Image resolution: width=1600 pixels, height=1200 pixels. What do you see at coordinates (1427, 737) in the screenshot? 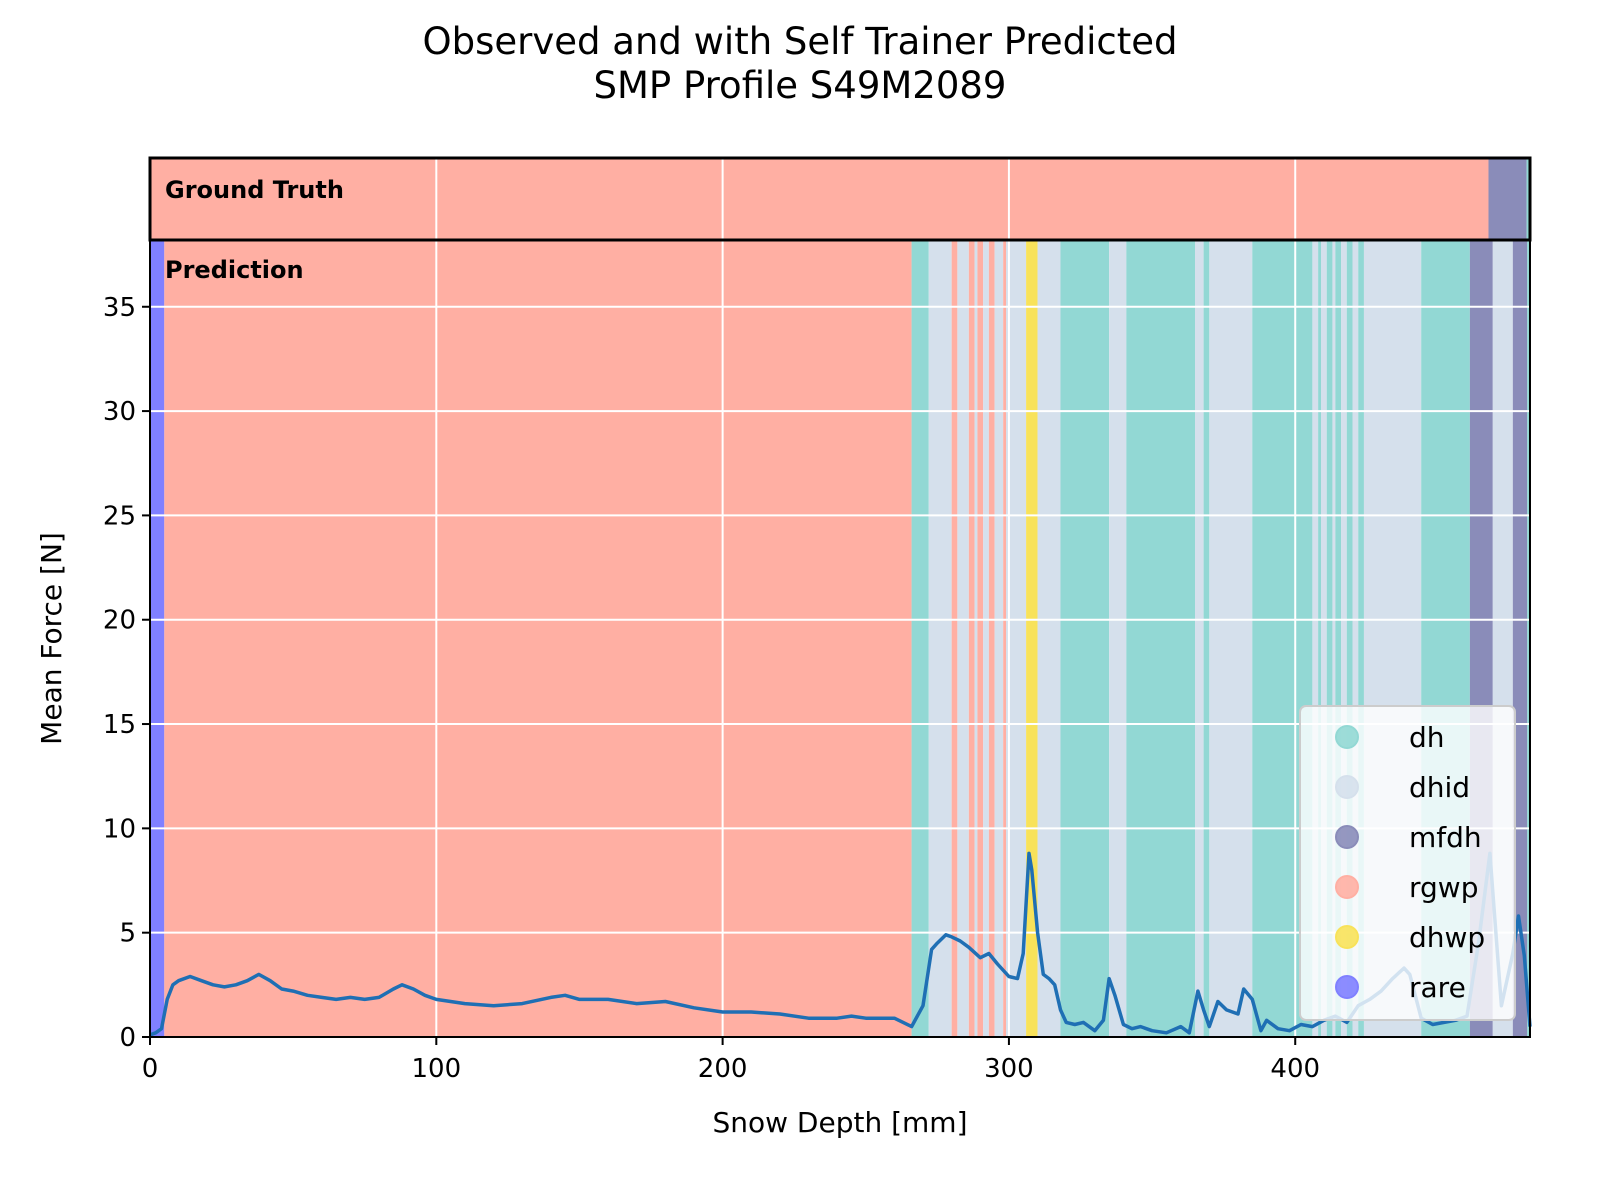
I see `legend-label: dh` at bounding box center [1427, 737].